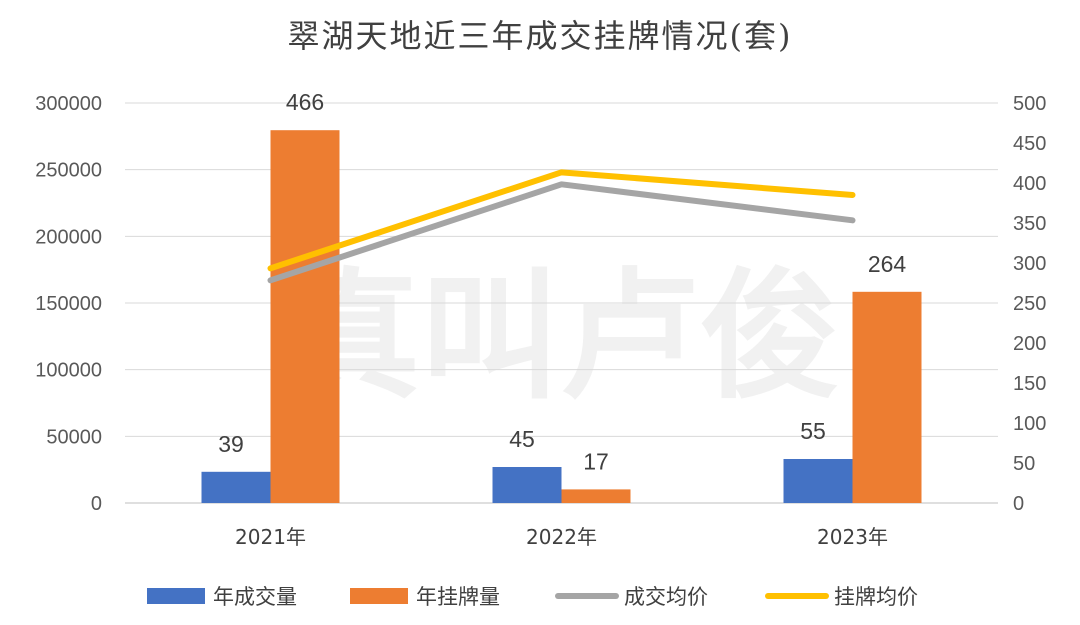  What do you see at coordinates (1029, 344) in the screenshot?
I see `right-tick-label: 200` at bounding box center [1029, 344].